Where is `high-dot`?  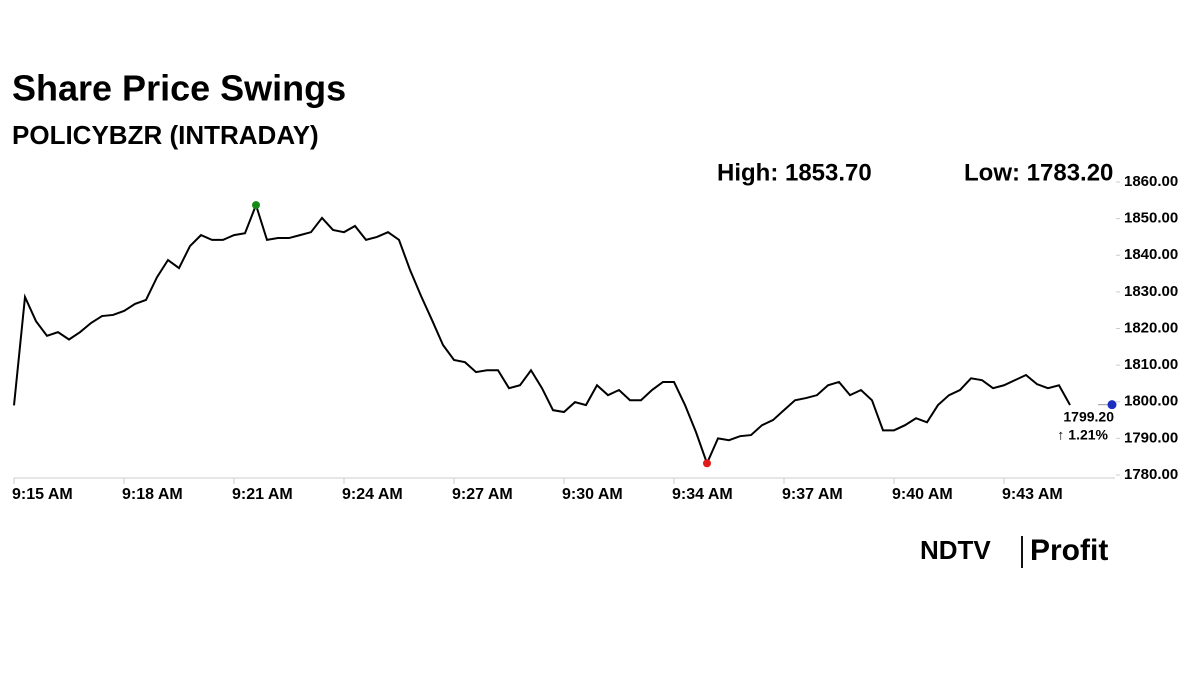
high-dot is located at coordinates (256, 205).